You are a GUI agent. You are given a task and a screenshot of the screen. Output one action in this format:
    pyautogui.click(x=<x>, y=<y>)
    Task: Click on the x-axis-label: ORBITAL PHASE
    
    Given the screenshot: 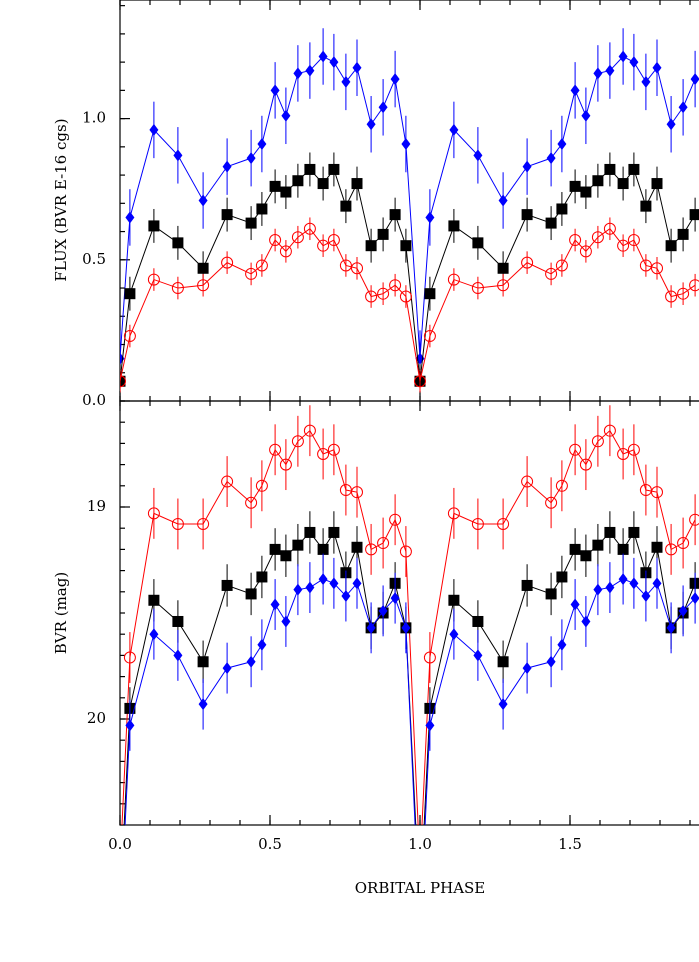 What is the action you would take?
    pyautogui.click(x=420, y=888)
    